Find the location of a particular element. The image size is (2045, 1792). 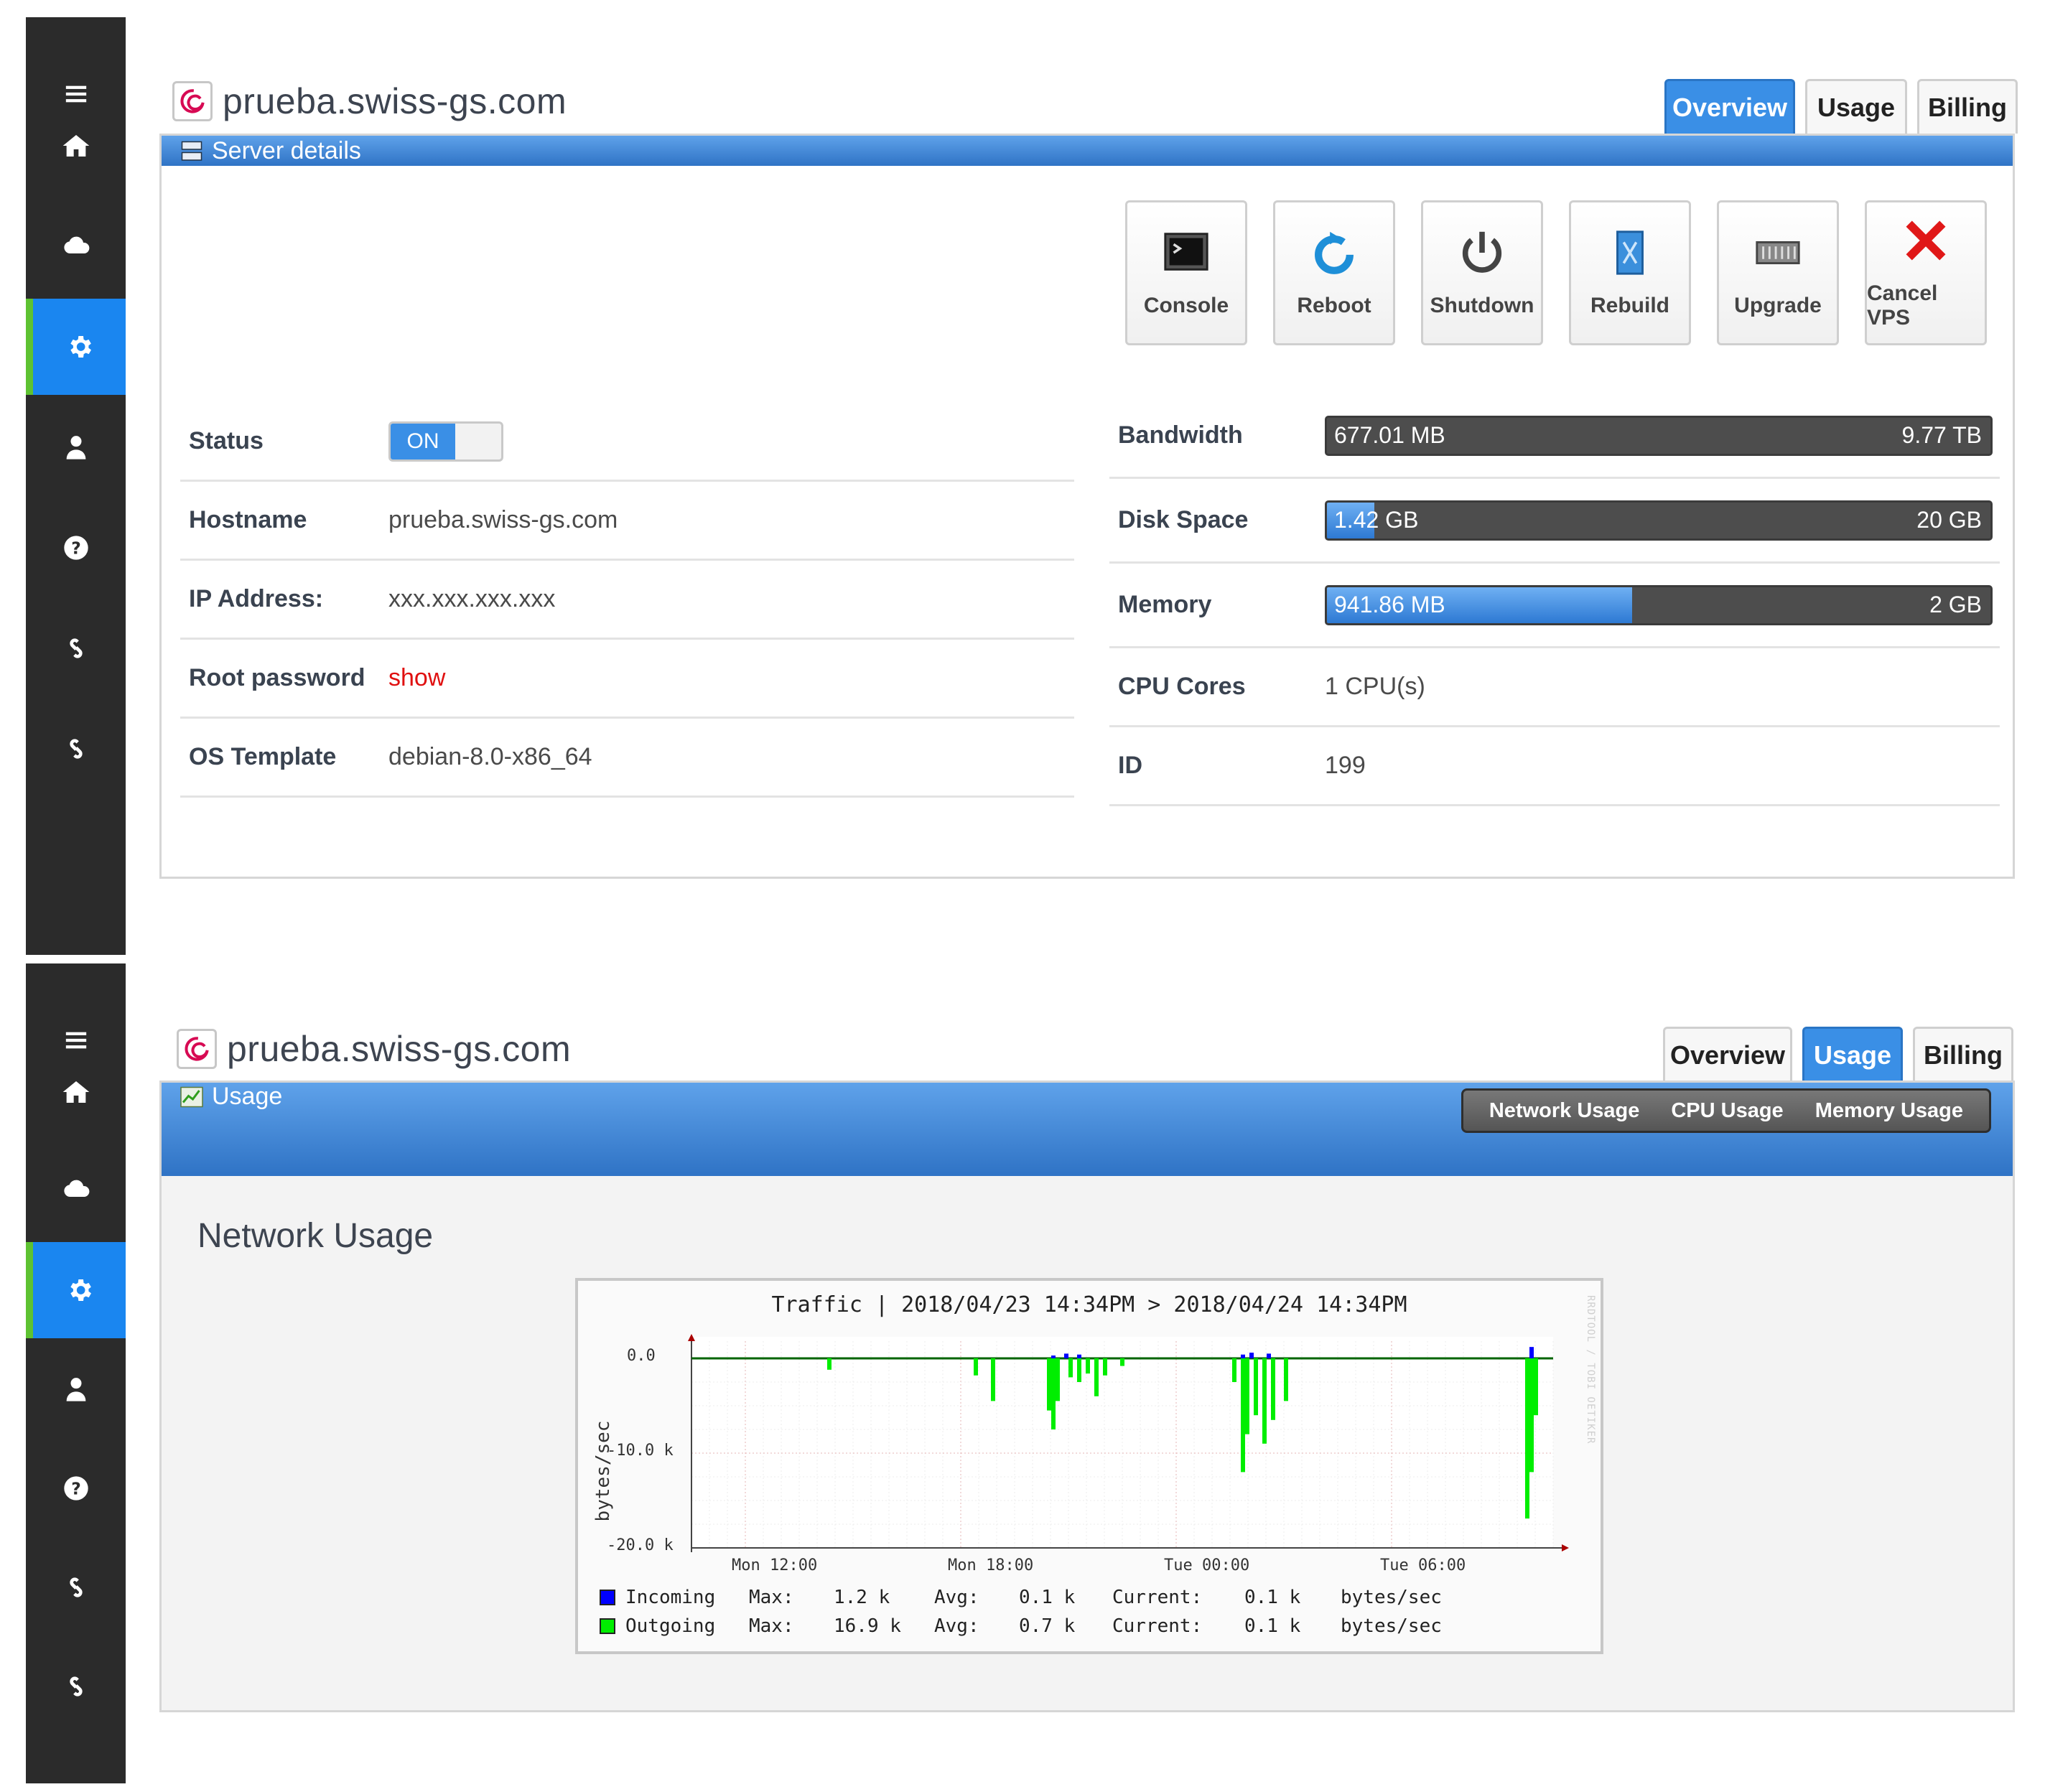

x-tick-label: Mon 12:00 is located at coordinates (775, 1565).